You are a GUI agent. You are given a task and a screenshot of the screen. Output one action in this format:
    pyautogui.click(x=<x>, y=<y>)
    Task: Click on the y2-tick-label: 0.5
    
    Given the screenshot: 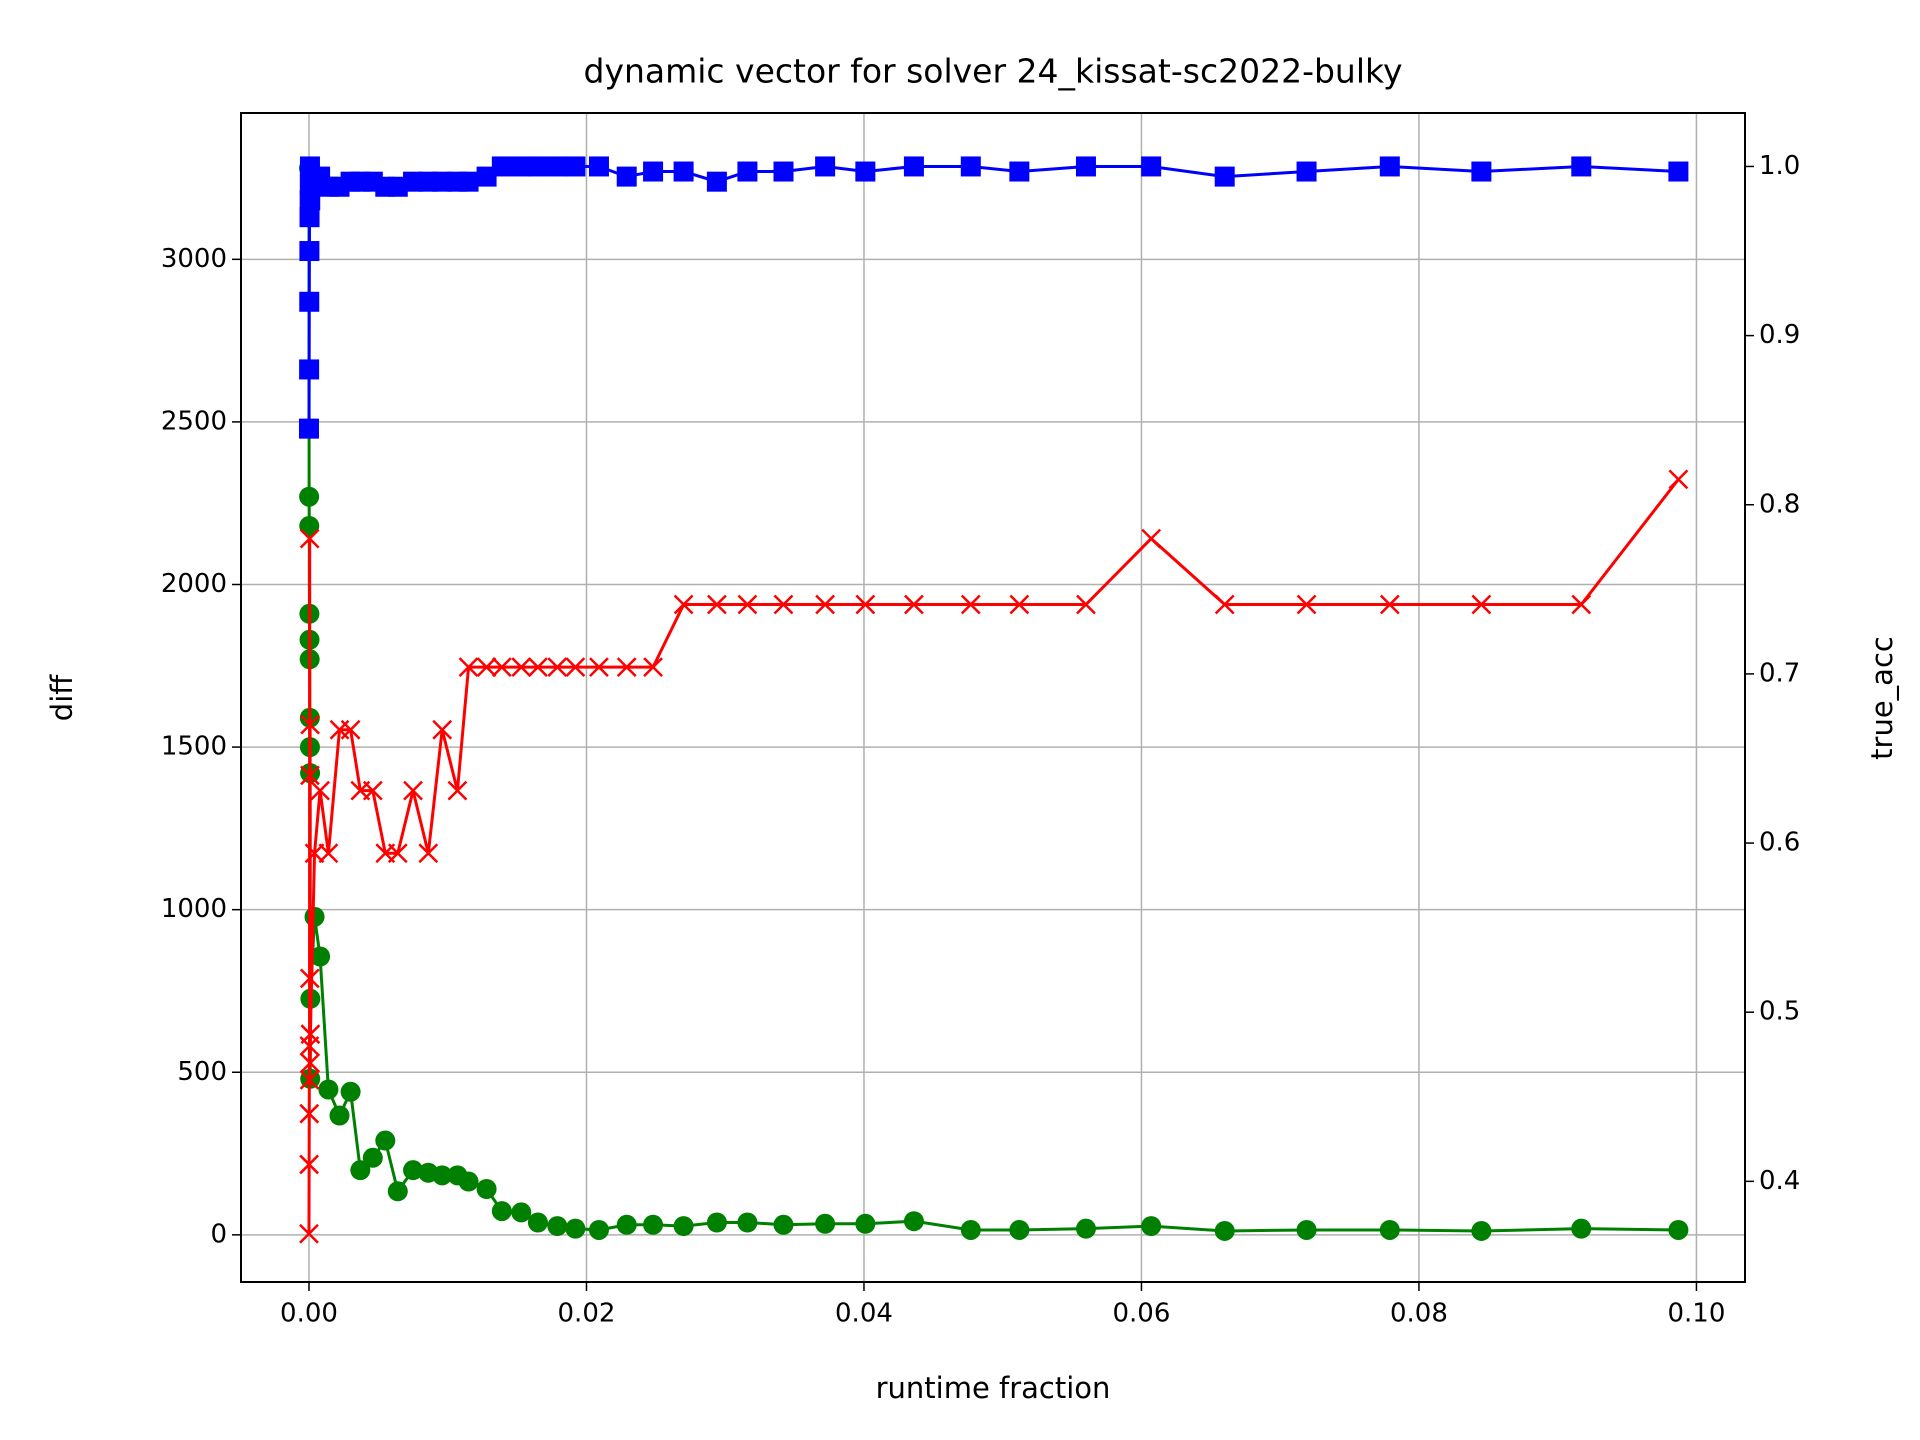 What is the action you would take?
    pyautogui.click(x=1779, y=1012)
    